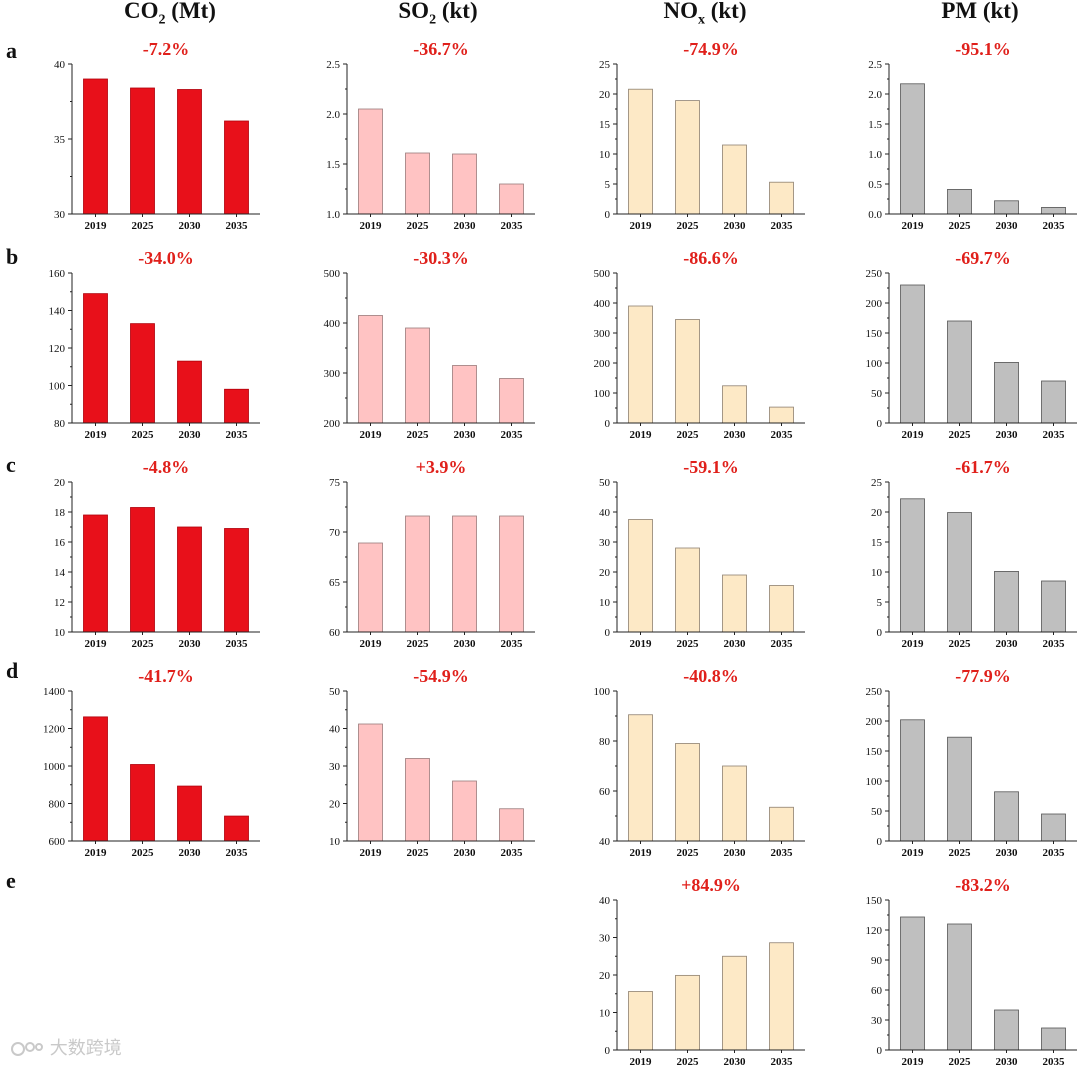 The height and width of the screenshot is (1084, 1080). Describe the element at coordinates (998, 11) in the screenshot. I see `column-header-pm-unit: (kt)` at that location.